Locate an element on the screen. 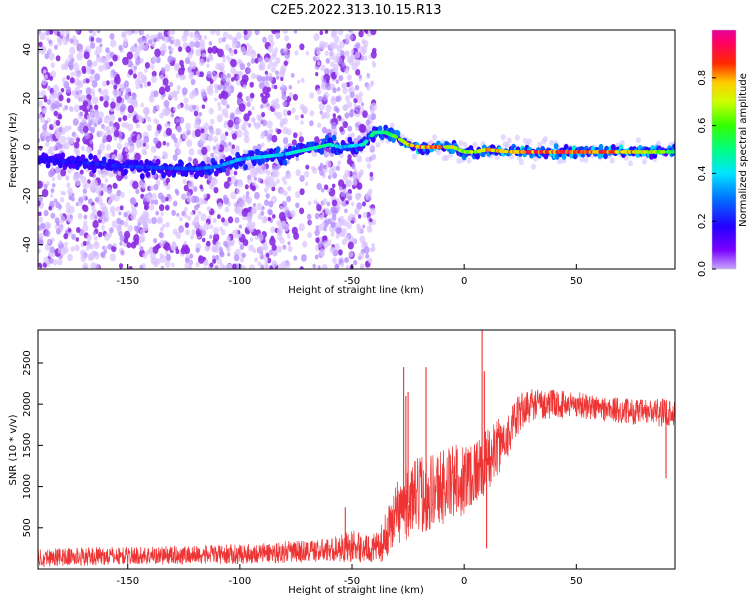  y-tick-label: 20 is located at coordinates (27, 98).